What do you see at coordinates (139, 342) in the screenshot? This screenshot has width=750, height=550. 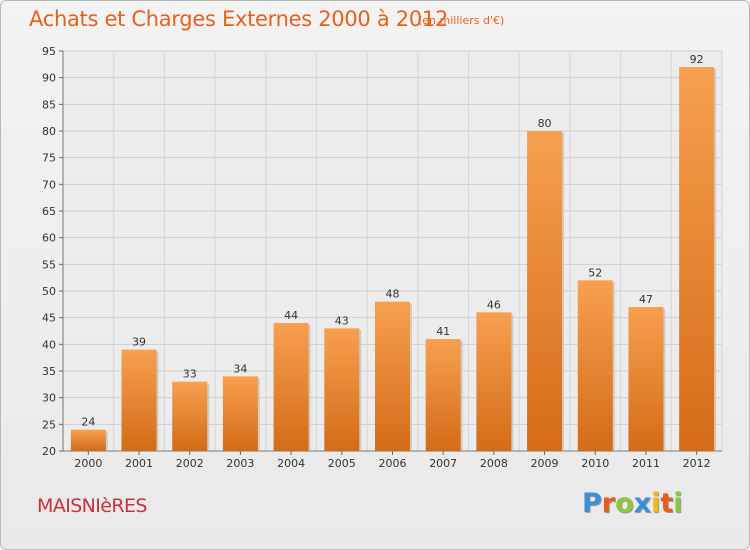 I see `data-label: 39` at bounding box center [139, 342].